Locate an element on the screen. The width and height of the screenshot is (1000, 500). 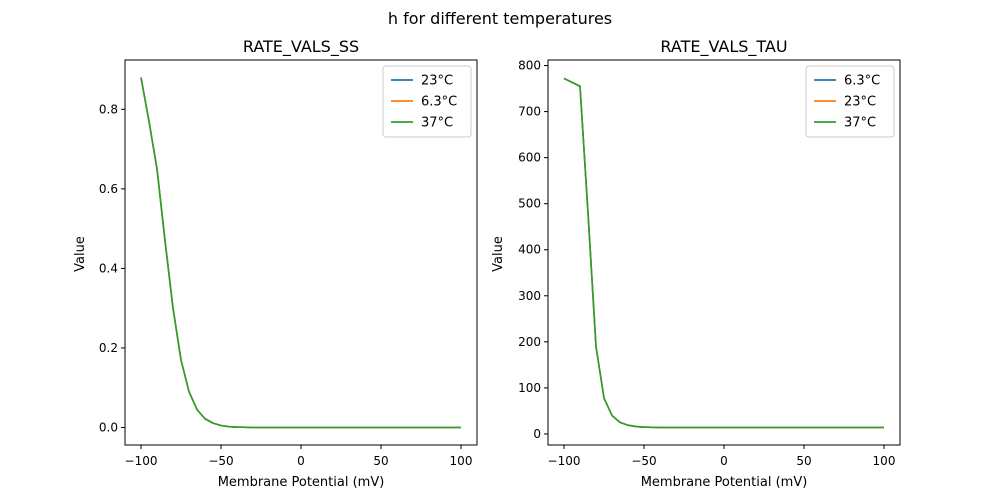
chart-tau-ytick-label: 800 is located at coordinates (529, 66).